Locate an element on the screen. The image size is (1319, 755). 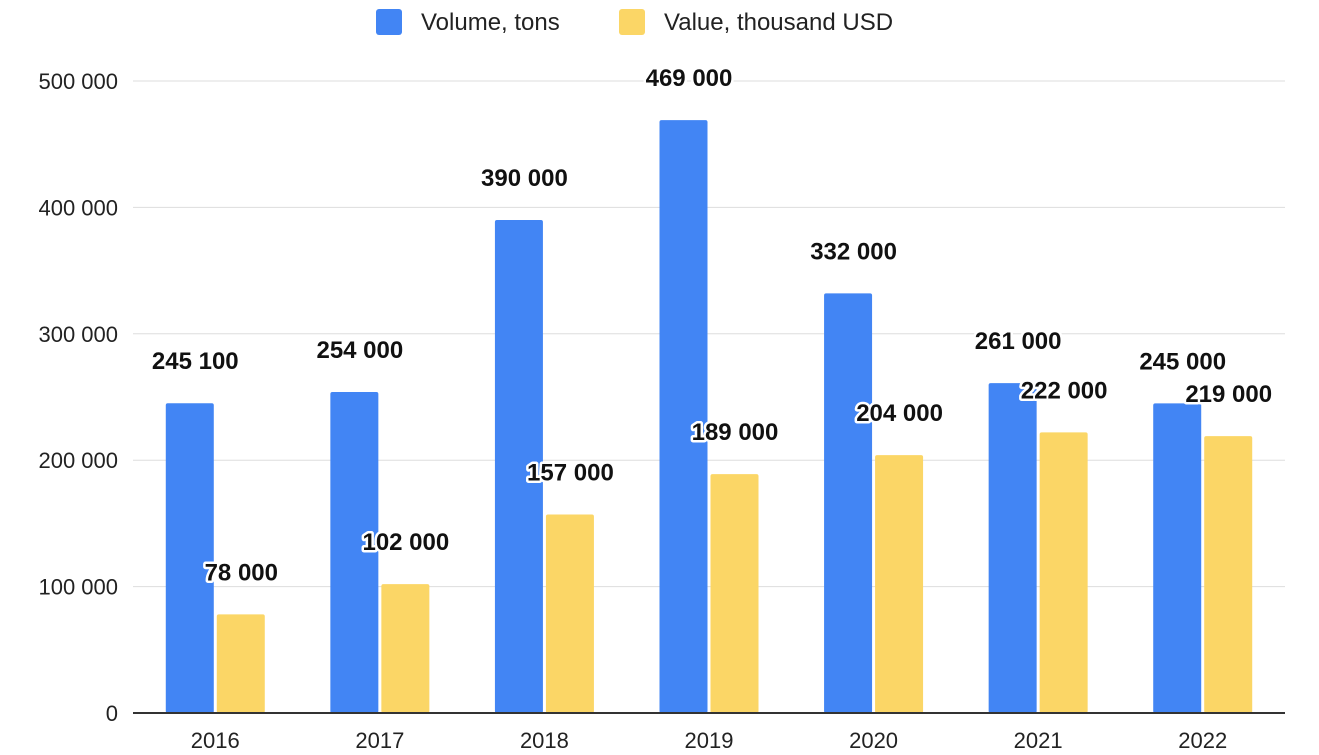
x-tick-label: 2017 is located at coordinates (379, 740).